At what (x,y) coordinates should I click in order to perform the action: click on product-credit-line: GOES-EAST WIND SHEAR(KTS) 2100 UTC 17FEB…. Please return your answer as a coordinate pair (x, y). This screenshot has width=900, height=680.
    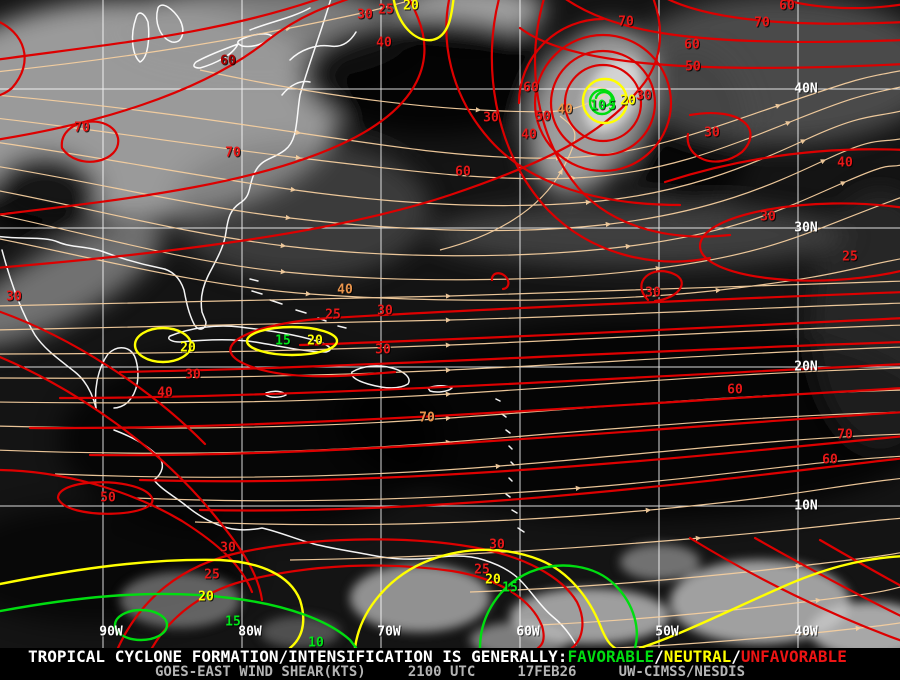
    Looking at the image, I should click on (449, 672).